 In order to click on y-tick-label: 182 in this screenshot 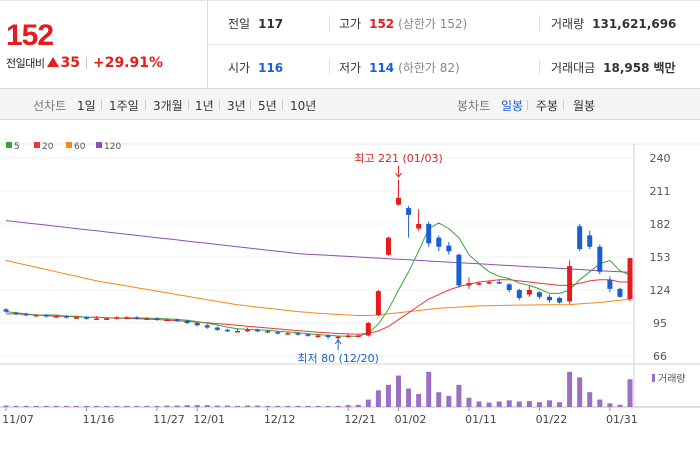, I will do `click(660, 224)`.